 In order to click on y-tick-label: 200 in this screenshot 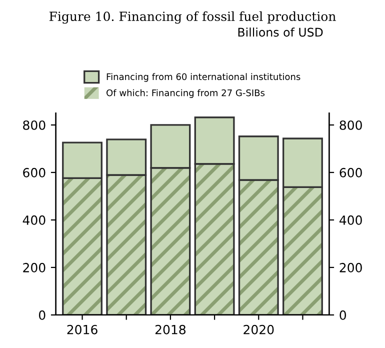, I will do `click(34, 267)`.